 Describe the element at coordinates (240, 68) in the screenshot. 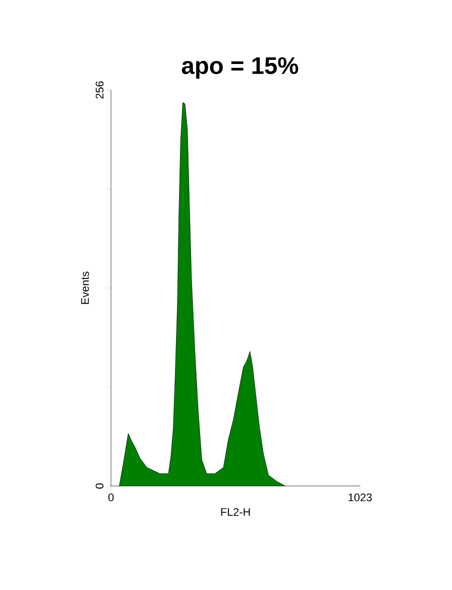

I see `chart-title: apo = 15%` at that location.